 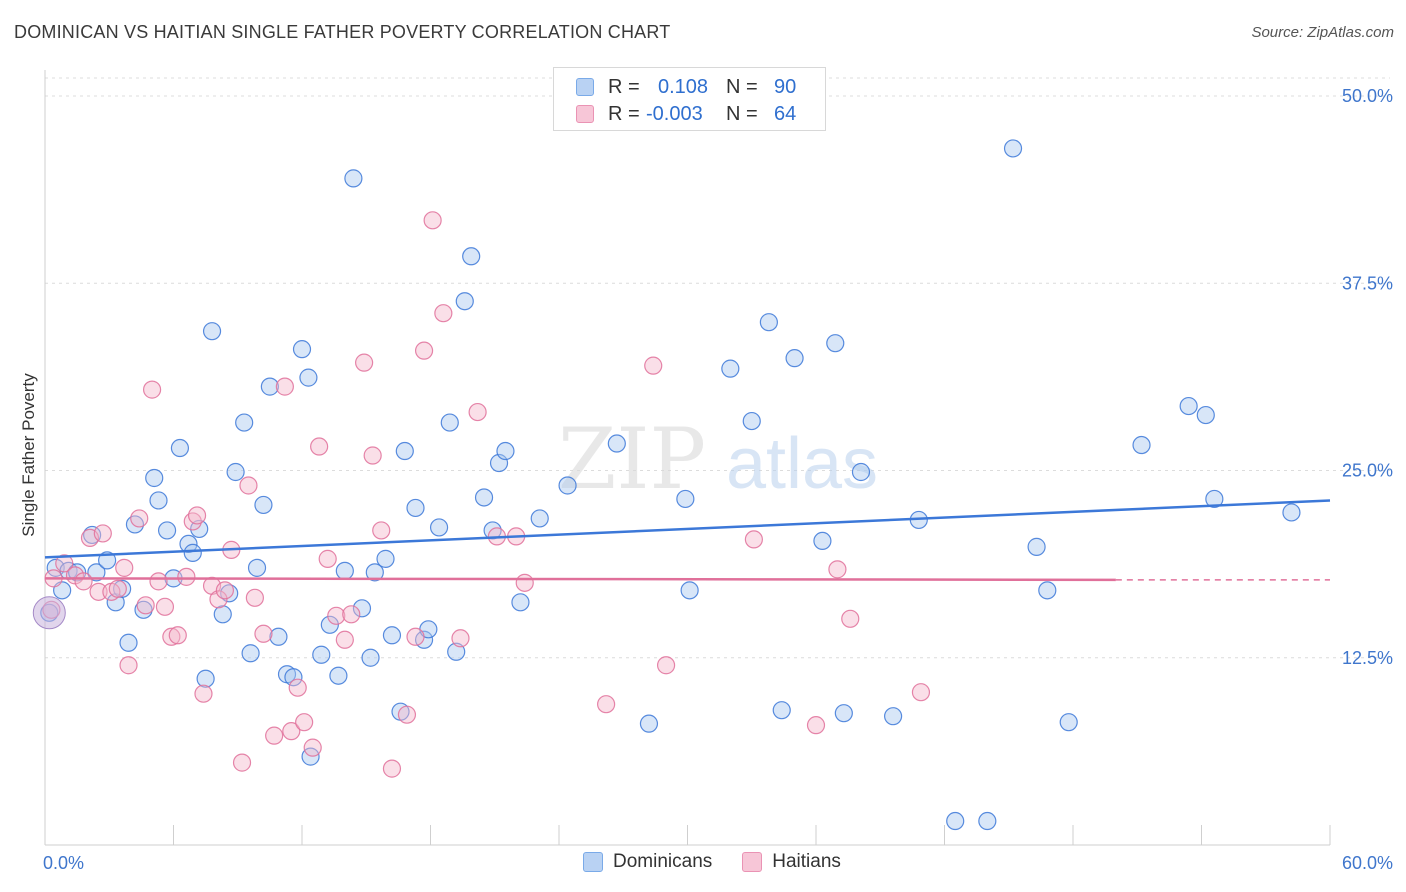 I want to click on series-legend: Dominicans Haitians, so click(x=727, y=862).